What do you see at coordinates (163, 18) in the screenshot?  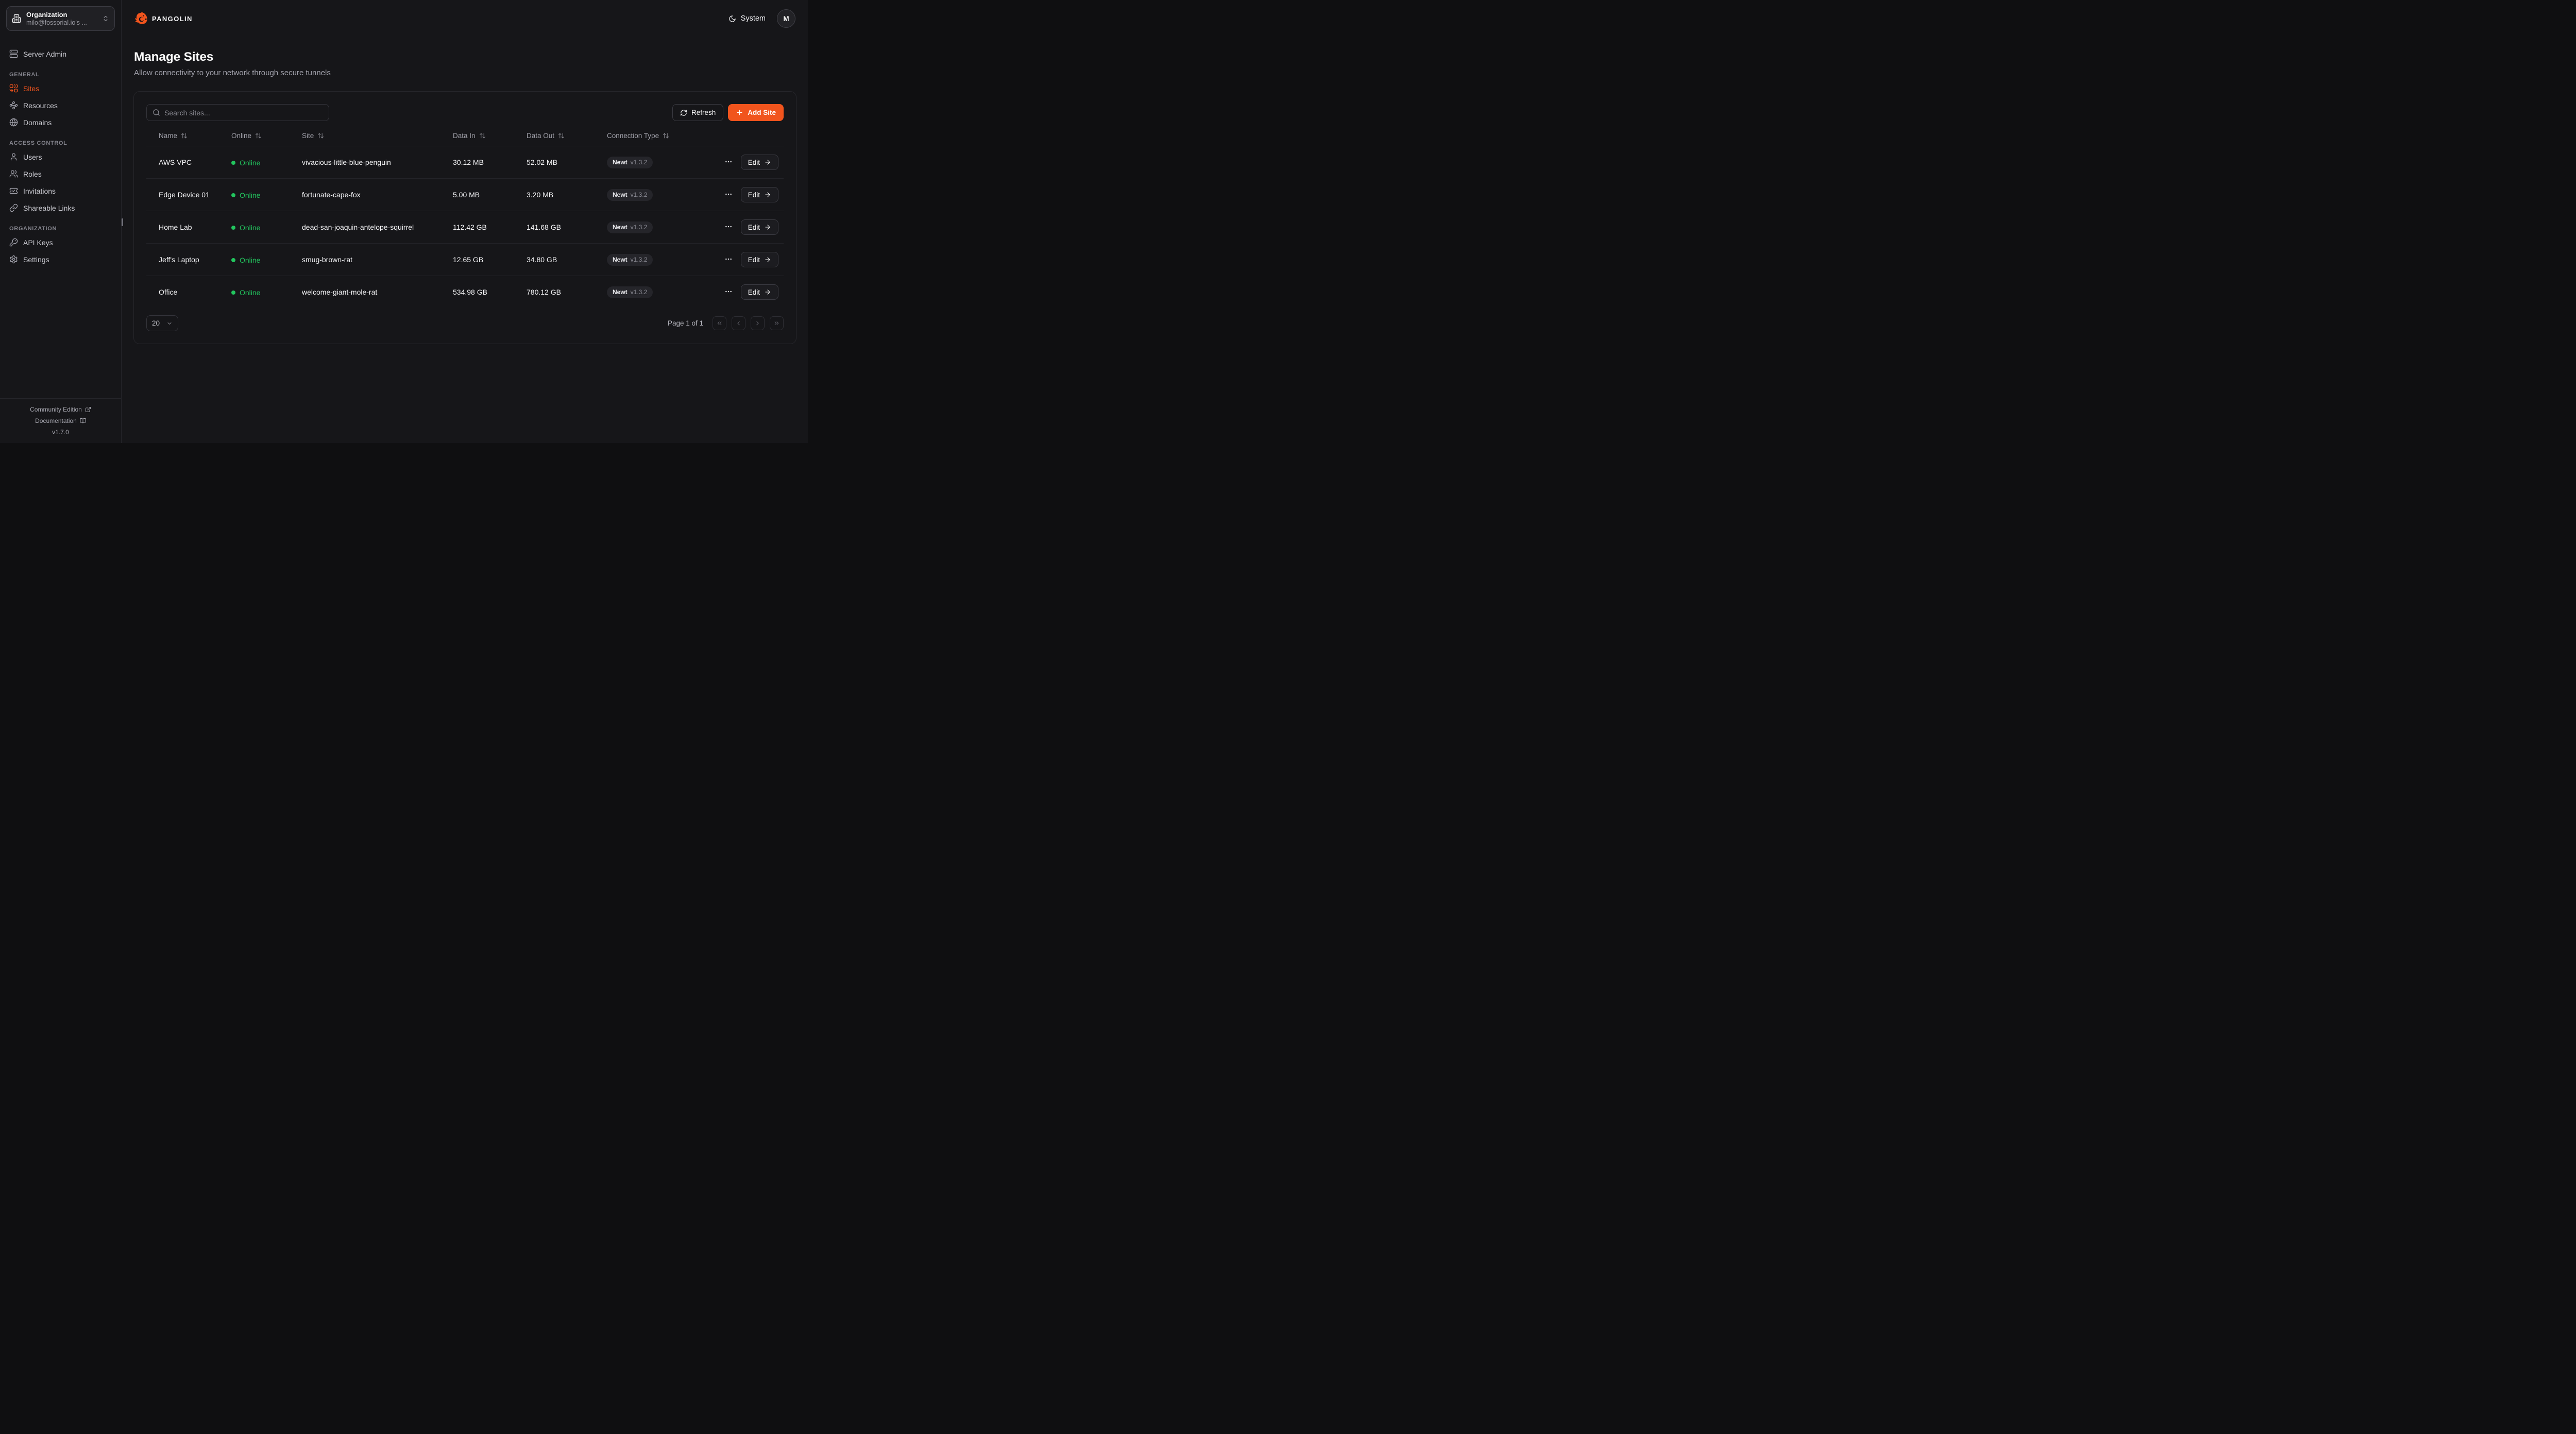 I see `brand: PANGOLIN` at bounding box center [163, 18].